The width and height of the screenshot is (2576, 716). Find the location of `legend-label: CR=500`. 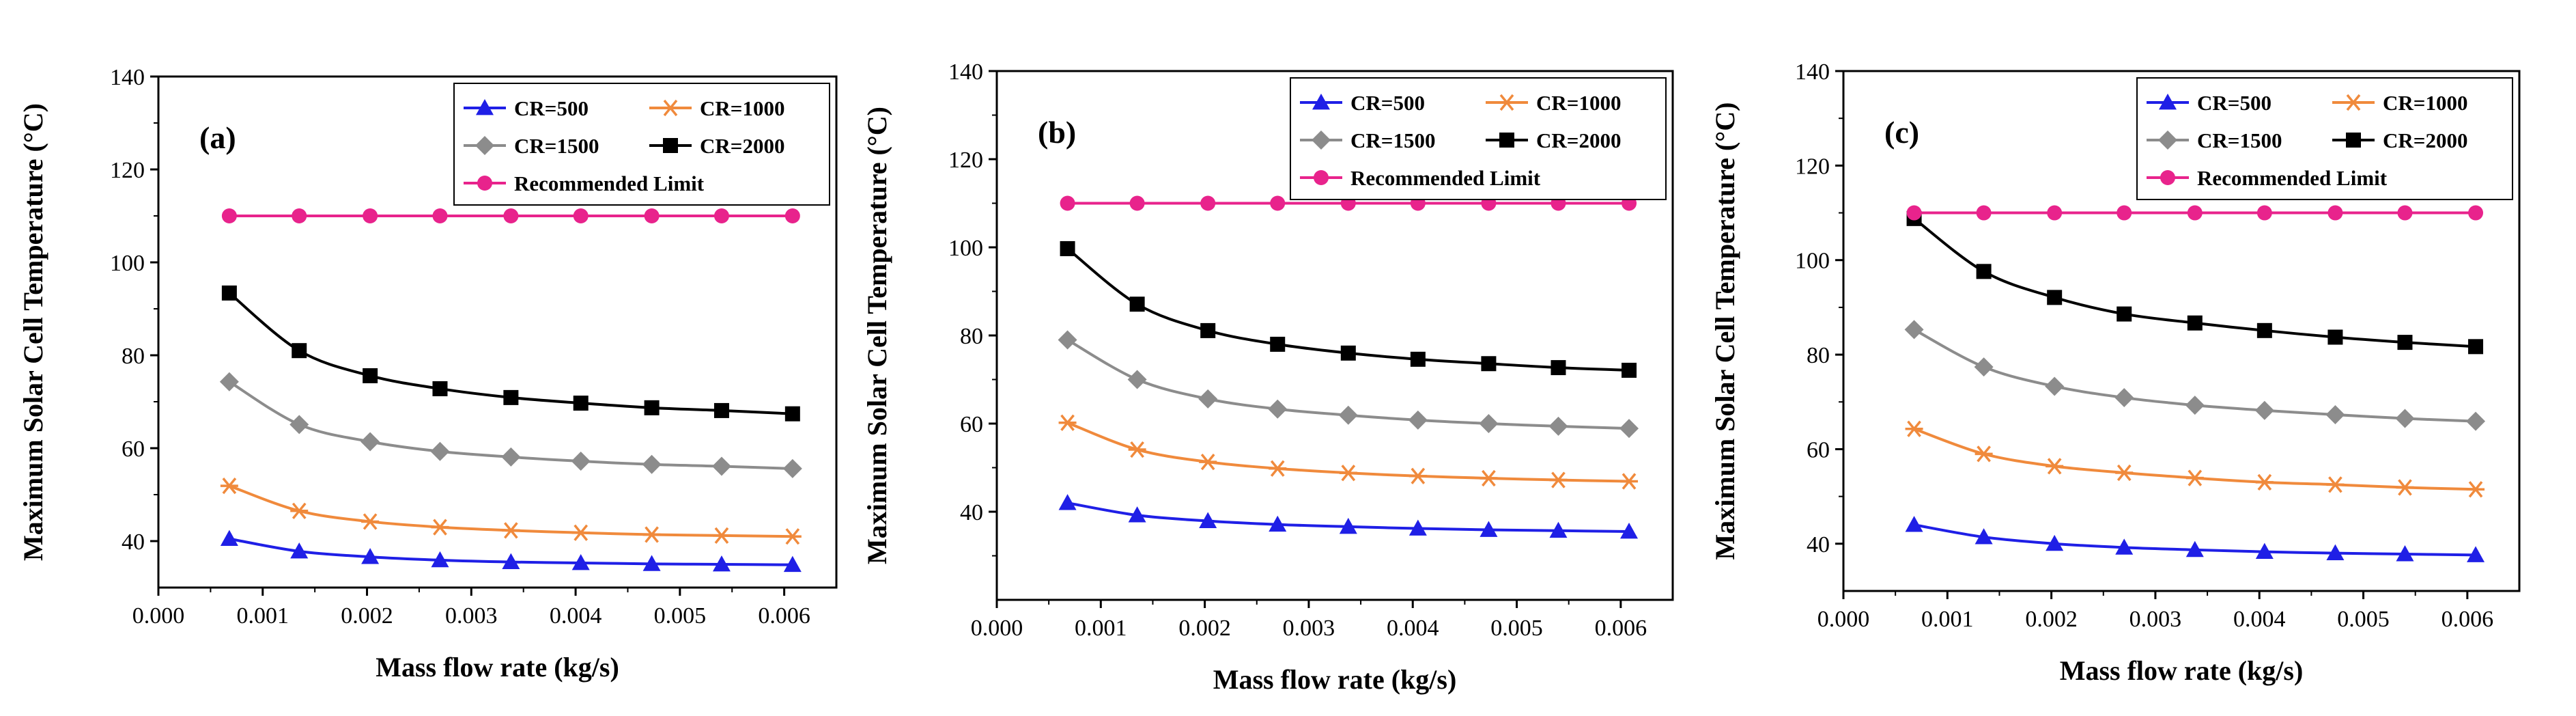

legend-label: CR=500 is located at coordinates (1387, 103).